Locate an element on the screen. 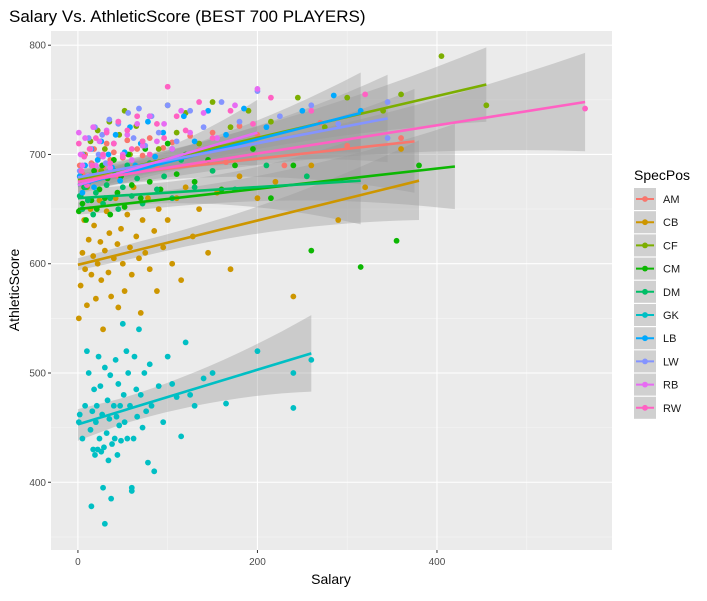  x-tick-label: 200 is located at coordinates (257, 562).